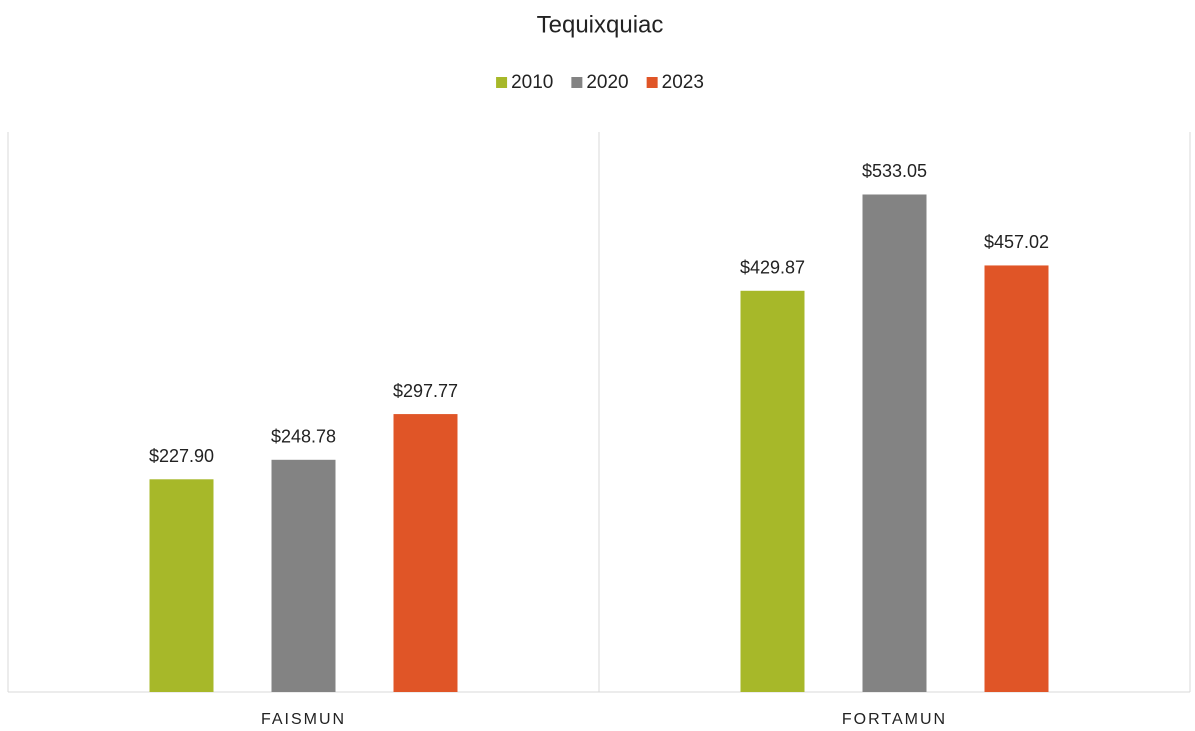  Describe the element at coordinates (181, 456) in the screenshot. I see `data-label: $227.90` at that location.